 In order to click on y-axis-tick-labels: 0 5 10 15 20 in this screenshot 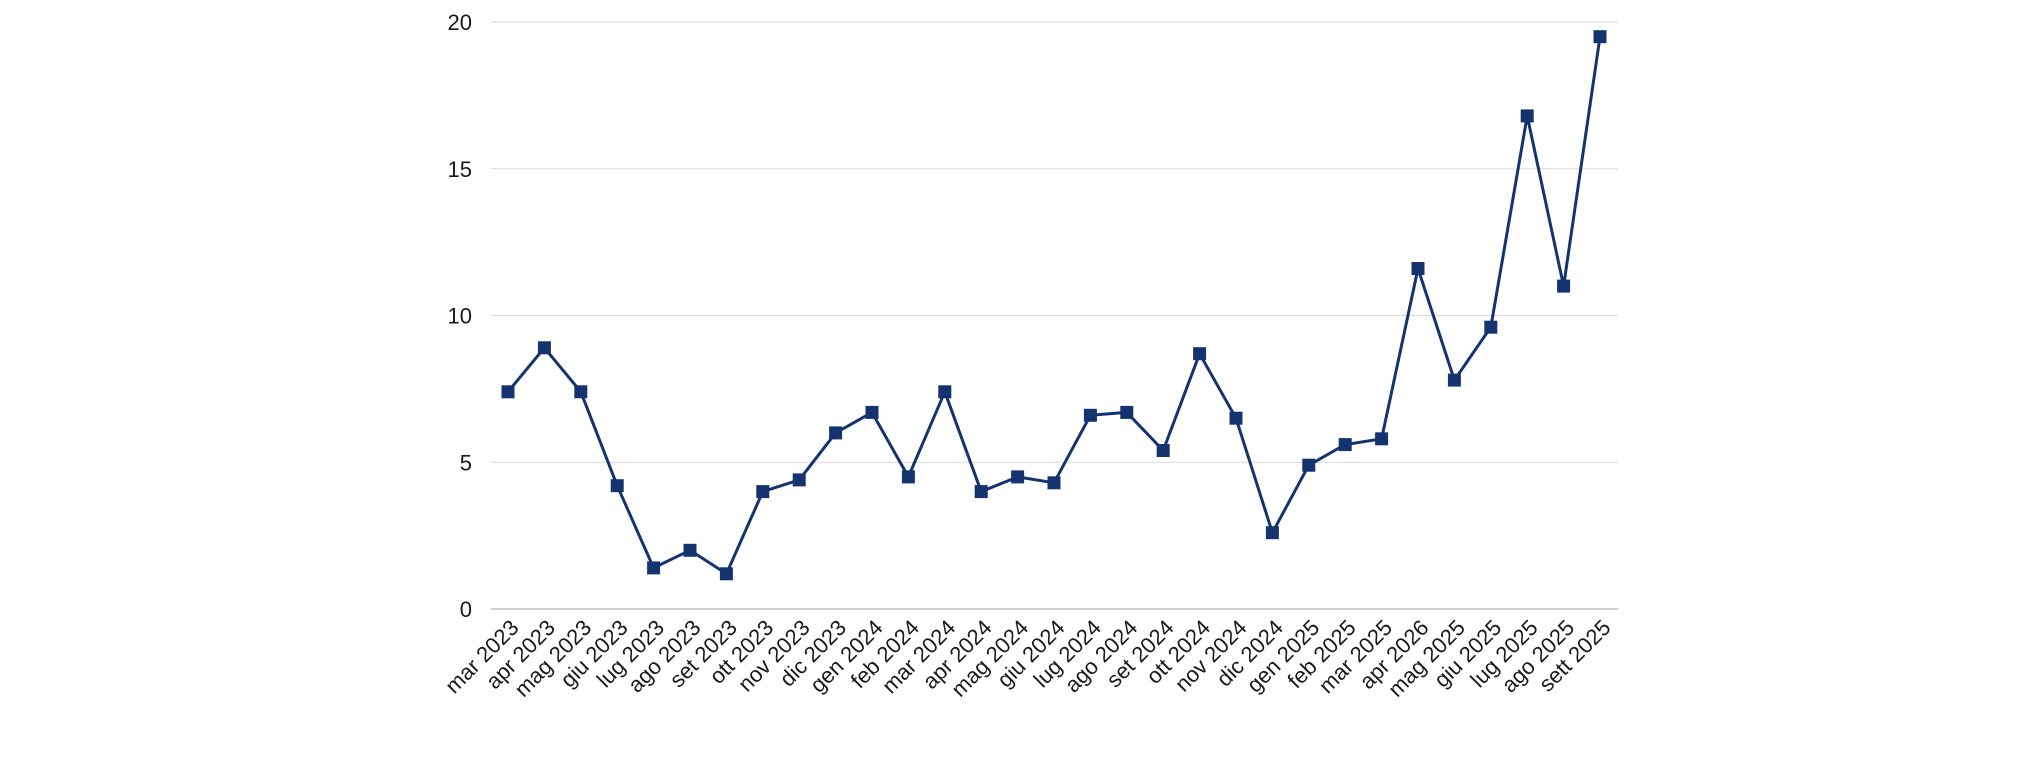, I will do `click(460, 316)`.